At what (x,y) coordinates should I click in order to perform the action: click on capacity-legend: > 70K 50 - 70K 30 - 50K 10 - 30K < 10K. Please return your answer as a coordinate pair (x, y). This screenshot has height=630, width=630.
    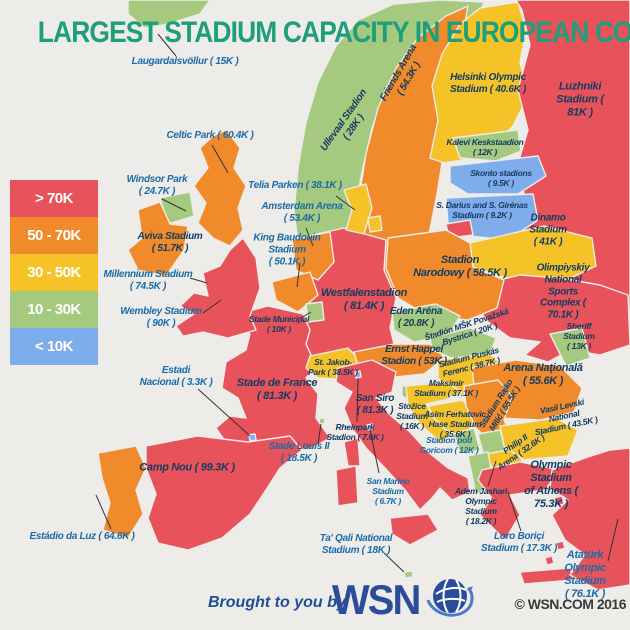
    Looking at the image, I should click on (54, 272).